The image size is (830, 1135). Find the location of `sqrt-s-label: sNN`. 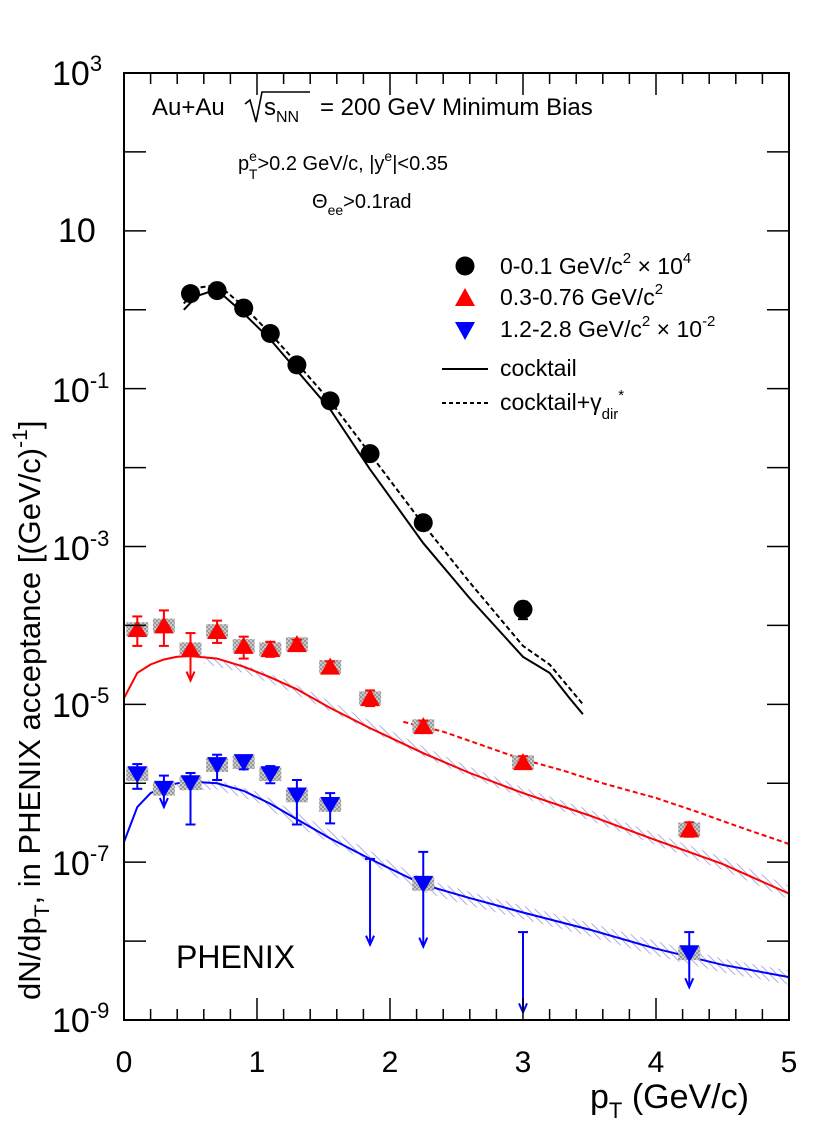

sqrt-s-label: sNN is located at coordinates (281, 110).